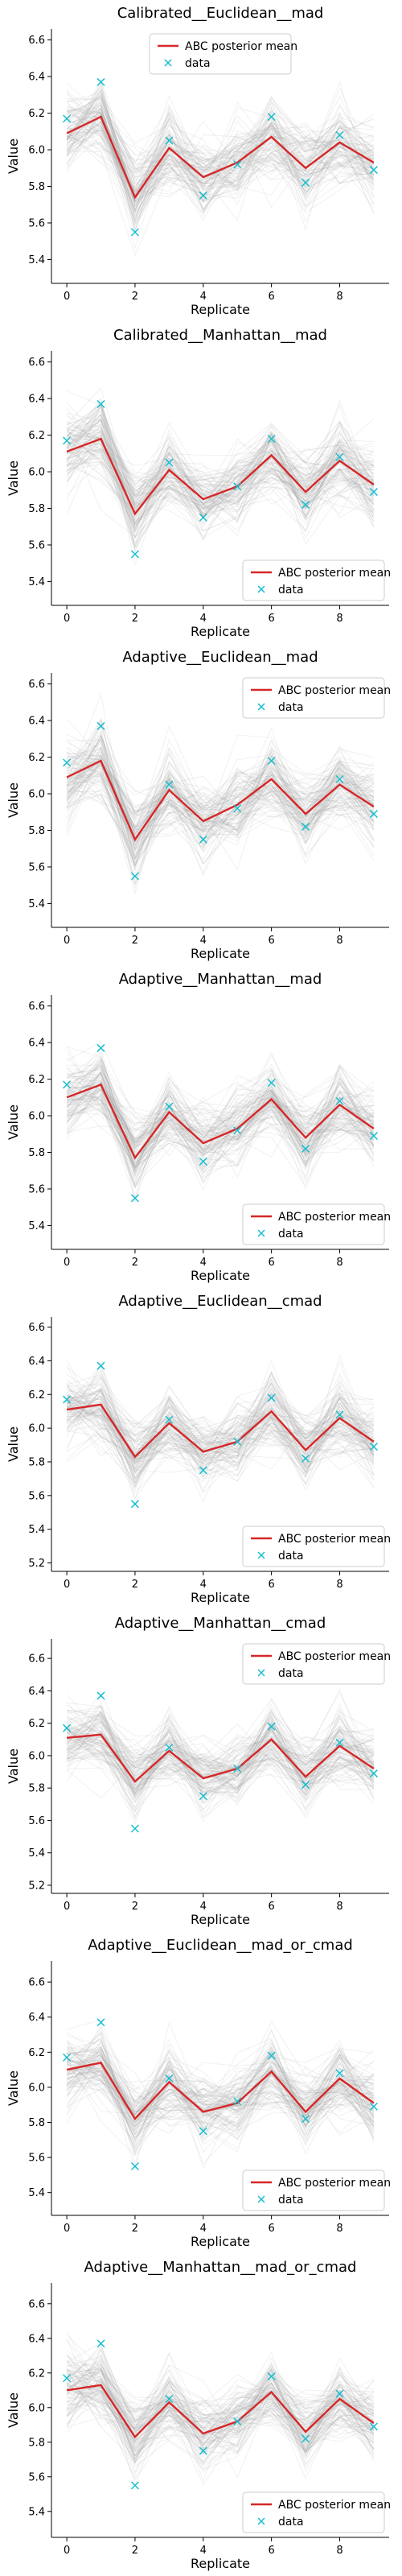  I want to click on y-tick-label: 6.2, so click(36, 436).